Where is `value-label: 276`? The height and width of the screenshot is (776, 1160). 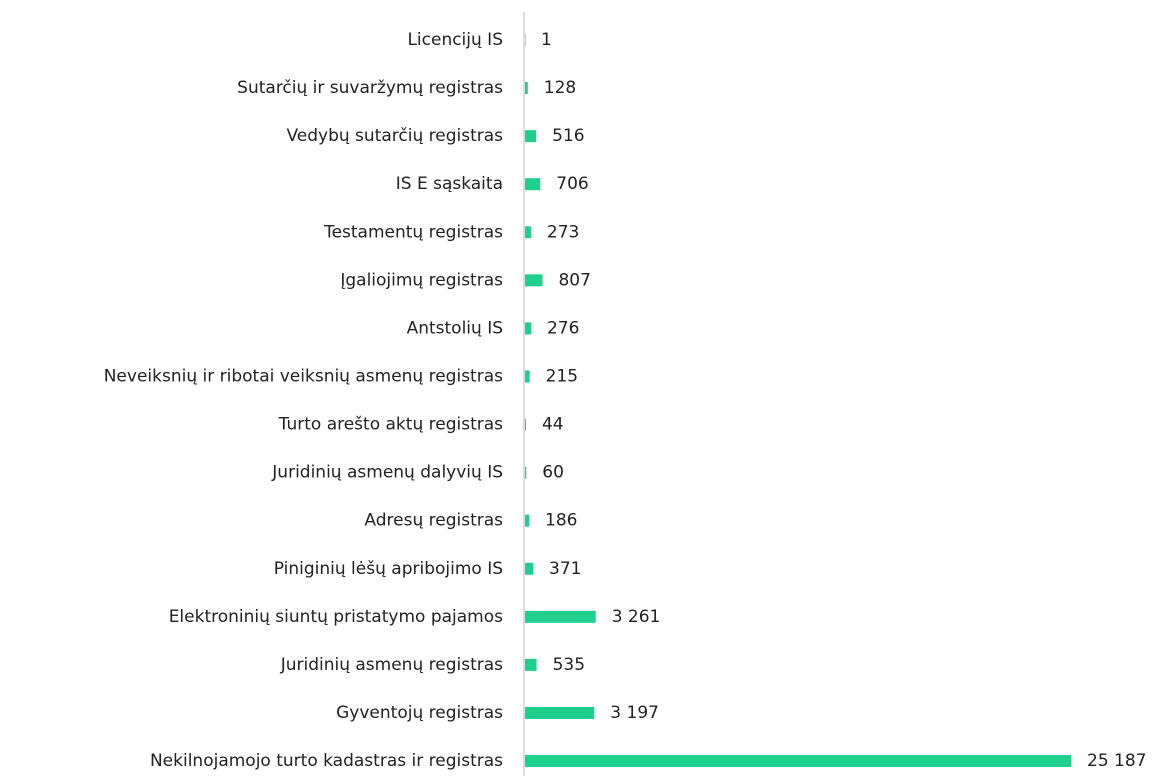 value-label: 276 is located at coordinates (563, 328).